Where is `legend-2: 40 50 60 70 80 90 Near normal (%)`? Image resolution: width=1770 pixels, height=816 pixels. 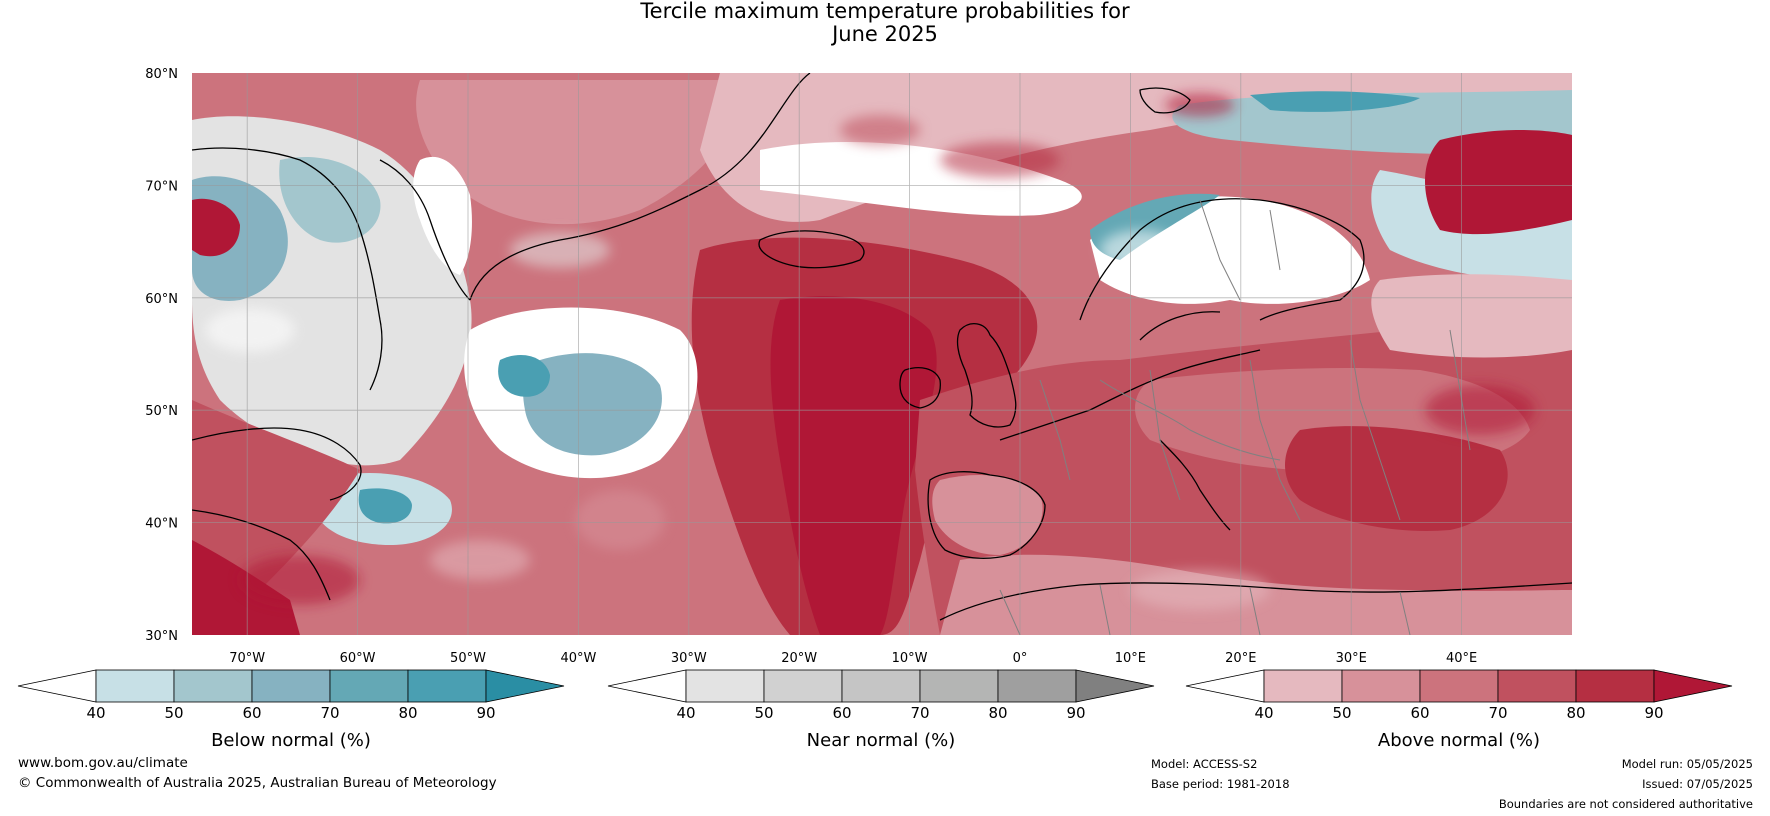 legend-2: 40 50 60 70 80 90 Near normal (%) is located at coordinates (881, 710).